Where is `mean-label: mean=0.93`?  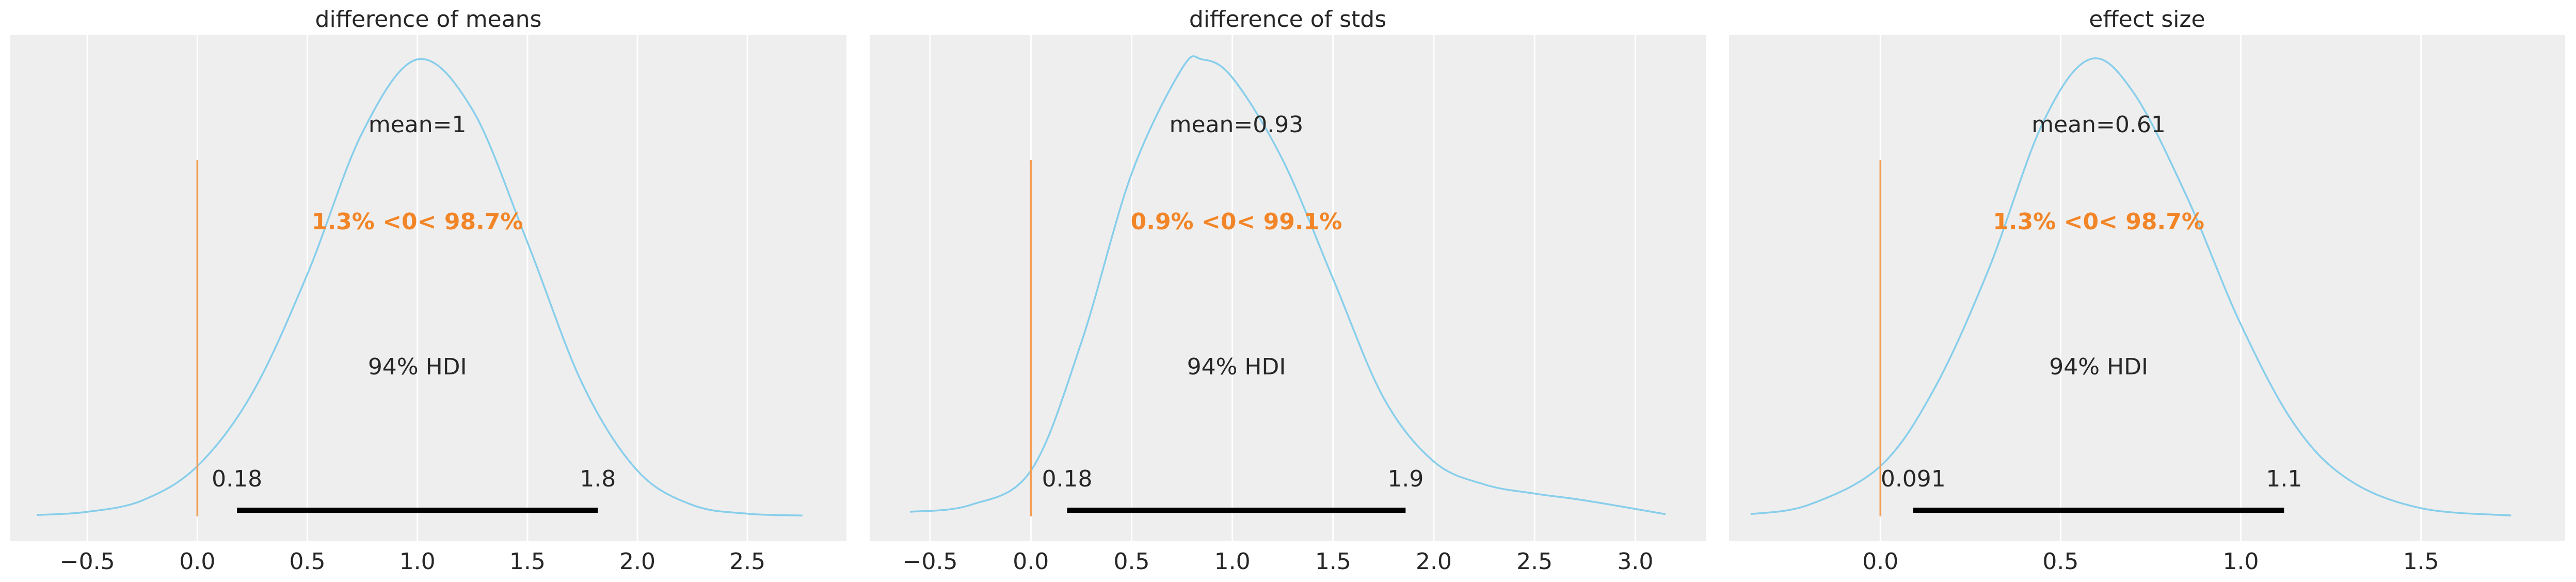 mean-label: mean=0.93 is located at coordinates (1237, 125).